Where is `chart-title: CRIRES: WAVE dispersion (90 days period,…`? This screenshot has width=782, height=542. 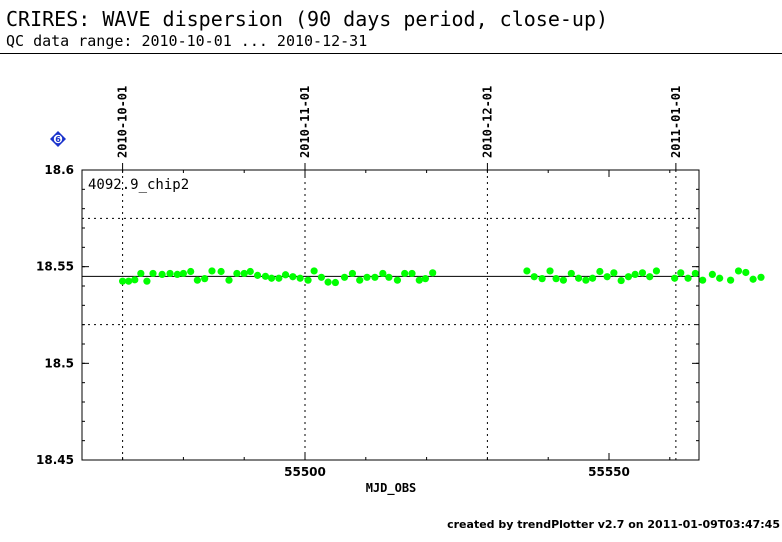
chart-title: CRIRES: WAVE dispersion (90 days period,… is located at coordinates (307, 19).